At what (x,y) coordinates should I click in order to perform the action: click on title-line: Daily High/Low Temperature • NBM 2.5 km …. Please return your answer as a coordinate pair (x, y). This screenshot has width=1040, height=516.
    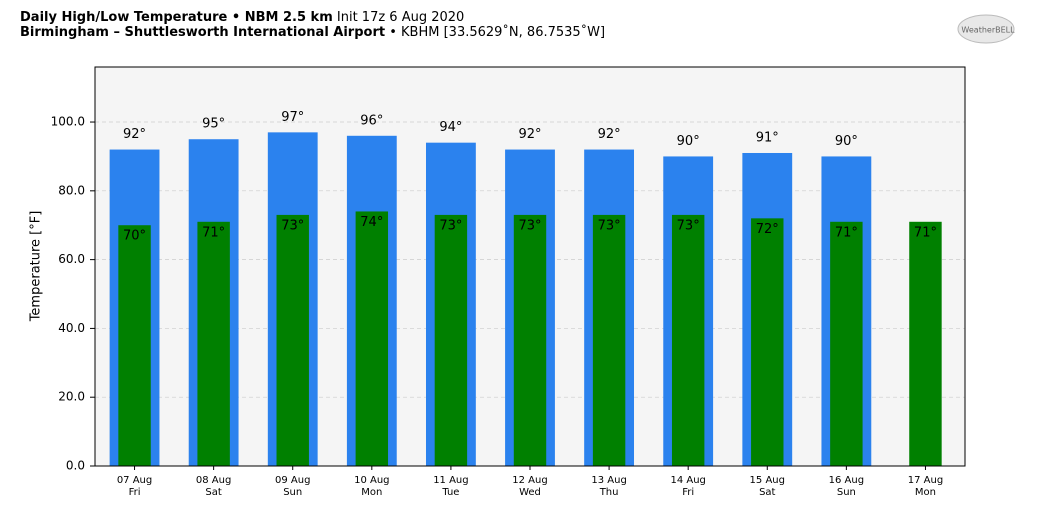
    Looking at the image, I should click on (242, 17).